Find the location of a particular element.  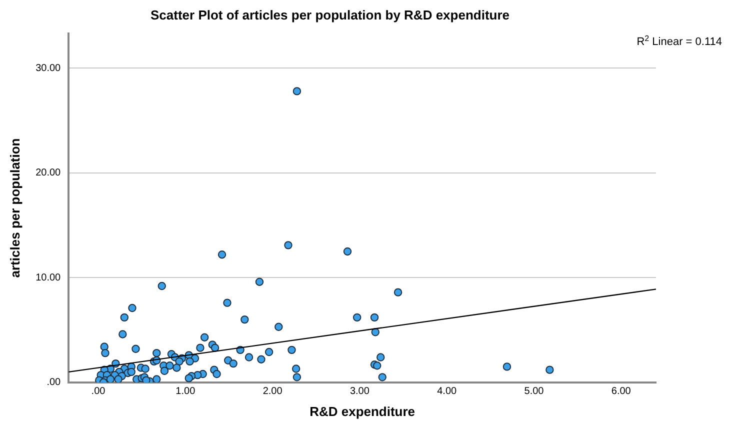

x-tick-label: 4.00 is located at coordinates (447, 392).